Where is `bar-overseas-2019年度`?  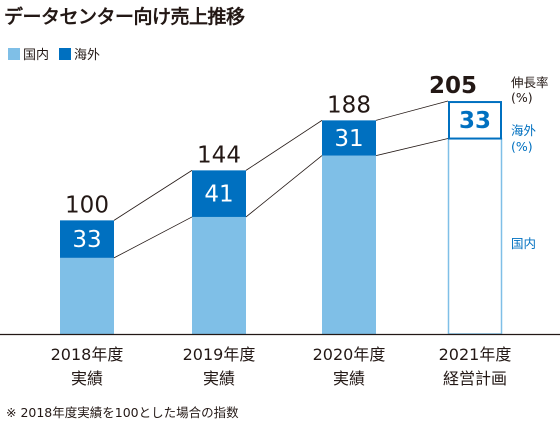
bar-overseas-2019年度 is located at coordinates (219, 193).